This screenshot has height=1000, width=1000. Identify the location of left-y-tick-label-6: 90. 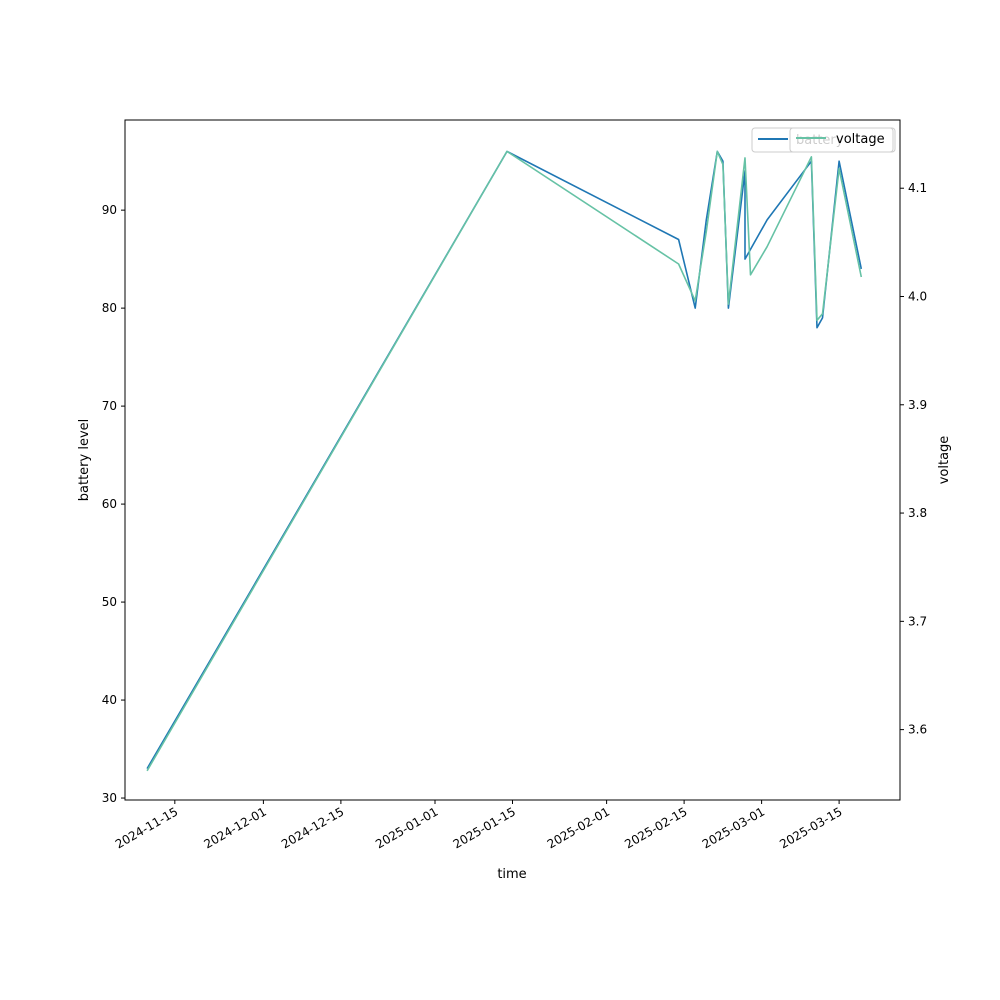
(109, 210).